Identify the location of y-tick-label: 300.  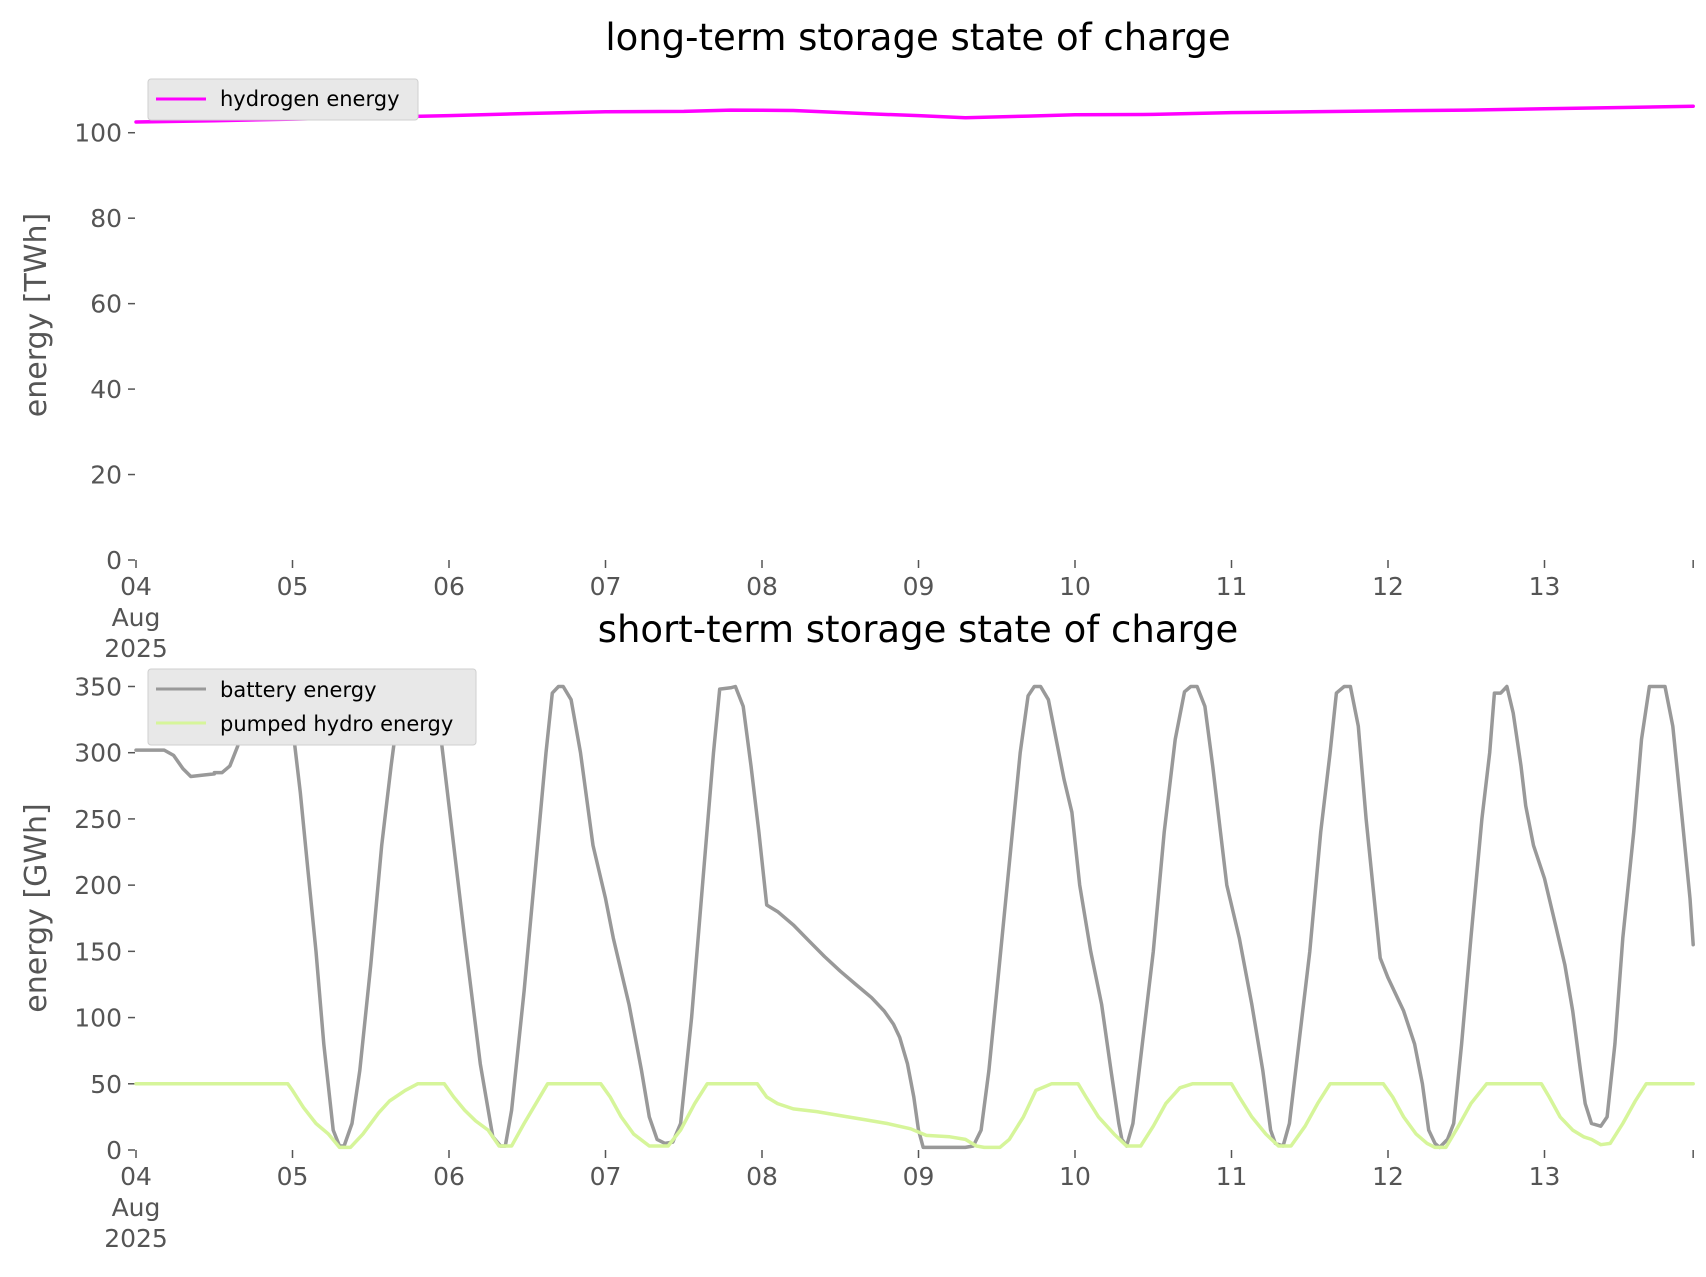
(98, 753).